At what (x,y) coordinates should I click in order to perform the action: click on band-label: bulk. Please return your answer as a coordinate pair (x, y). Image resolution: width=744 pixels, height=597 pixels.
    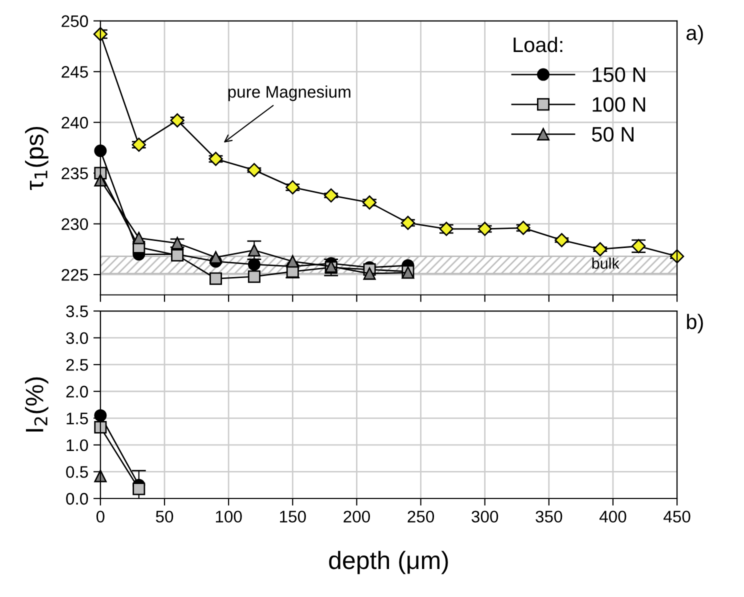
    Looking at the image, I should click on (606, 263).